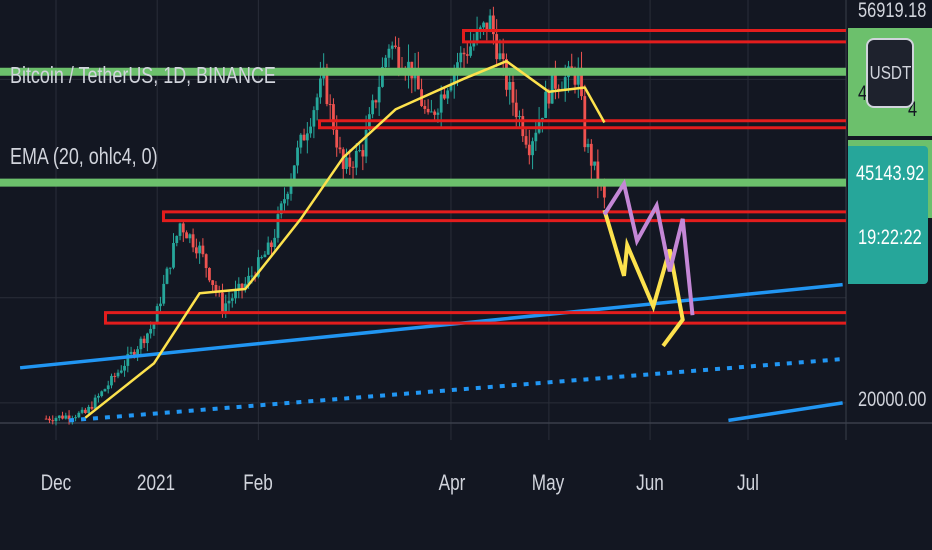 This screenshot has width=932, height=550. I want to click on projection-purple, so click(648, 247).